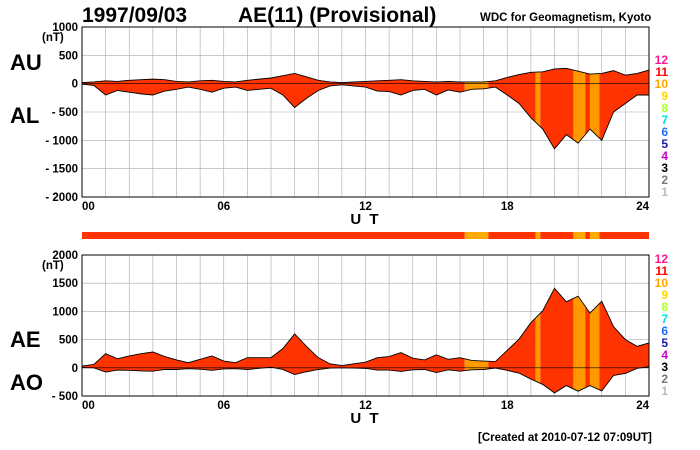 The height and width of the screenshot is (450, 700). What do you see at coordinates (365, 219) in the screenshot?
I see `au-al-xlabel: U T` at bounding box center [365, 219].